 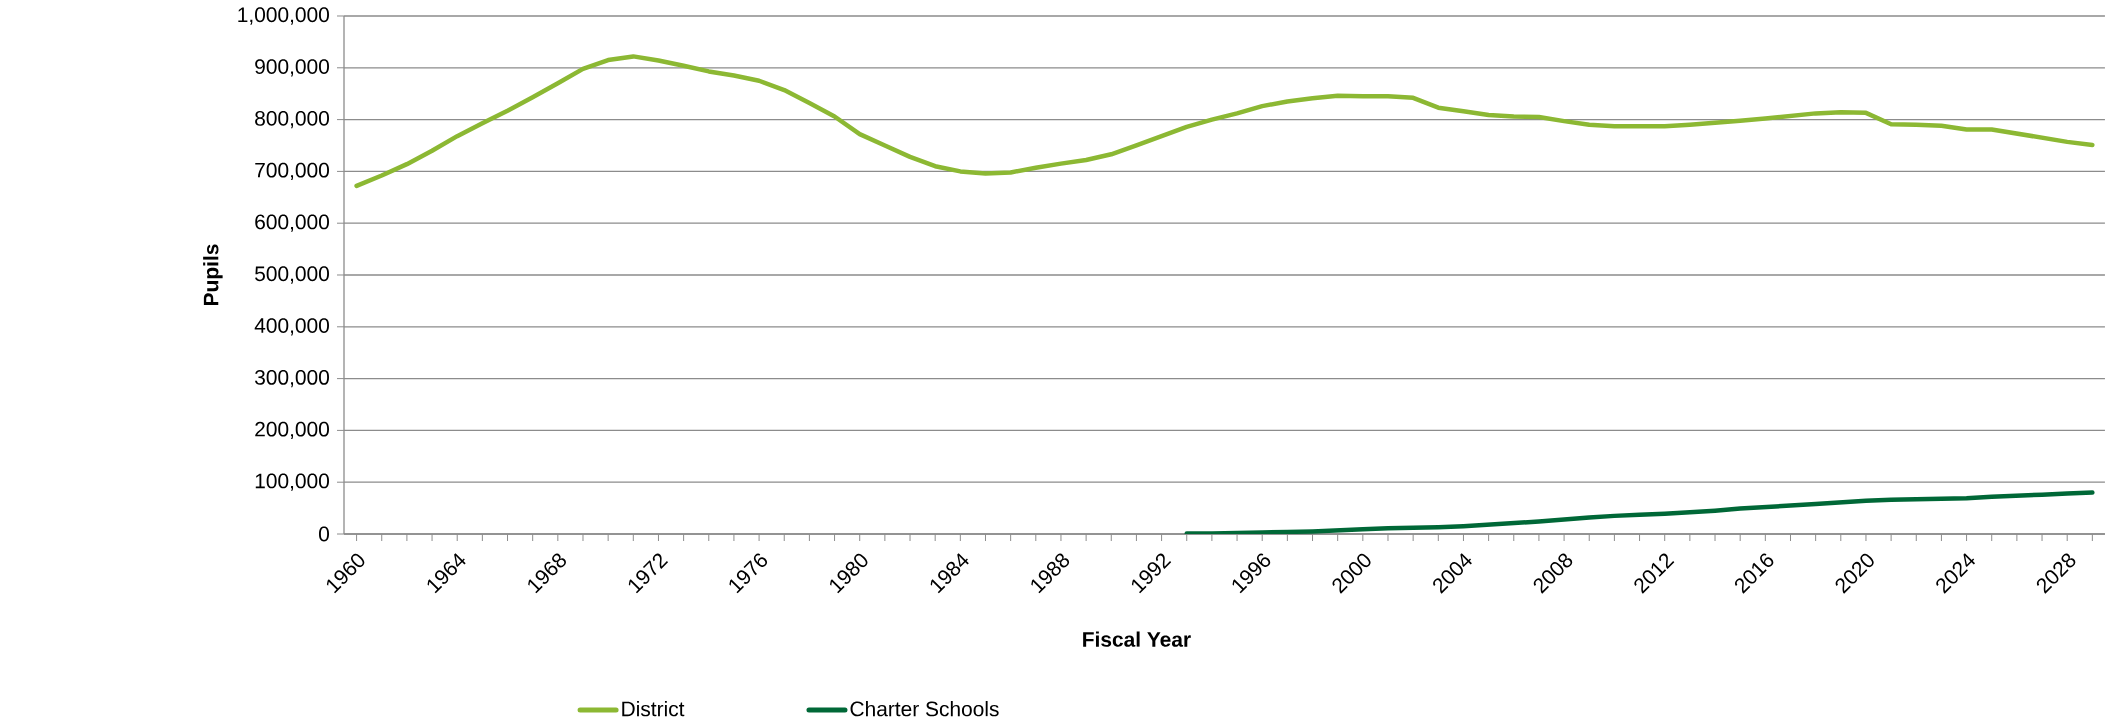 I want to click on y-tick-label: 200,000, so click(x=292, y=430).